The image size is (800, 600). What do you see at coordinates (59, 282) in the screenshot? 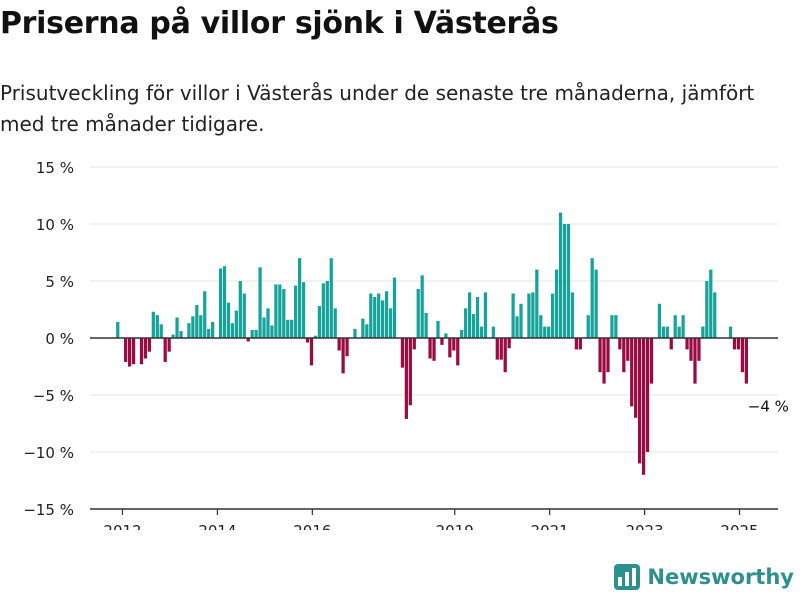
I see `y-tick-label: 5 %` at bounding box center [59, 282].